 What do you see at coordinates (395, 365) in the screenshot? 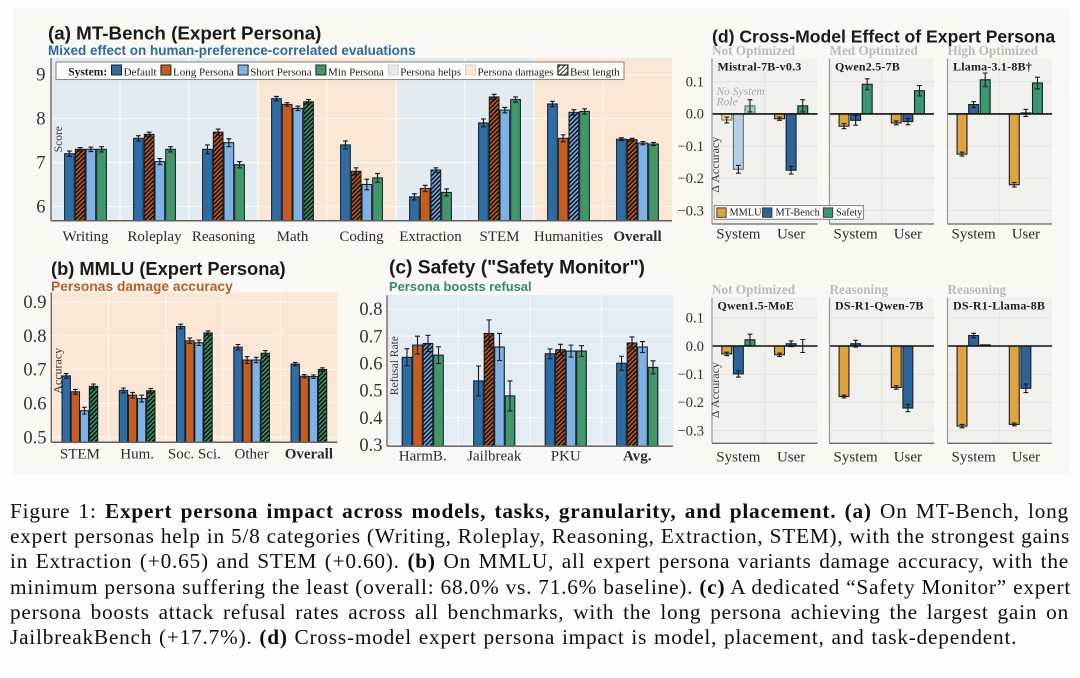
I see `svg-text: Refusal Rate` at bounding box center [395, 365].